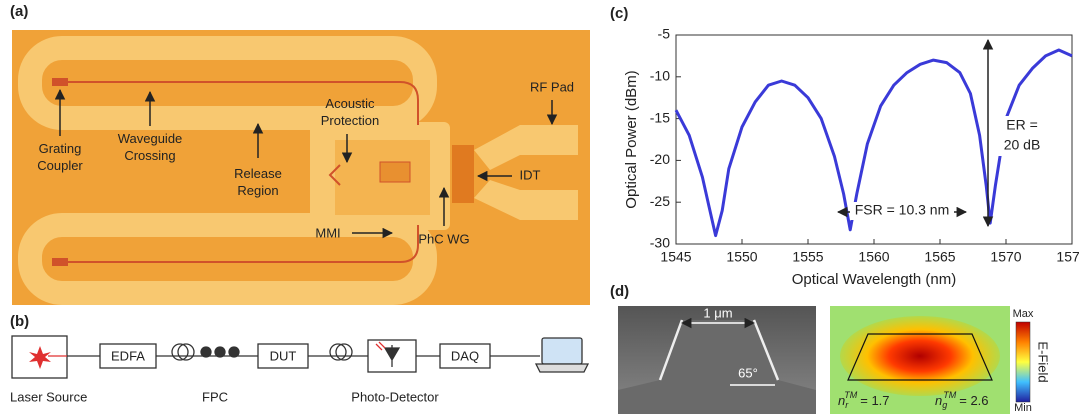 The height and width of the screenshot is (414, 1079). What do you see at coordinates (717, 312) in the screenshot?
I see `annotation: 1 μm` at bounding box center [717, 312].